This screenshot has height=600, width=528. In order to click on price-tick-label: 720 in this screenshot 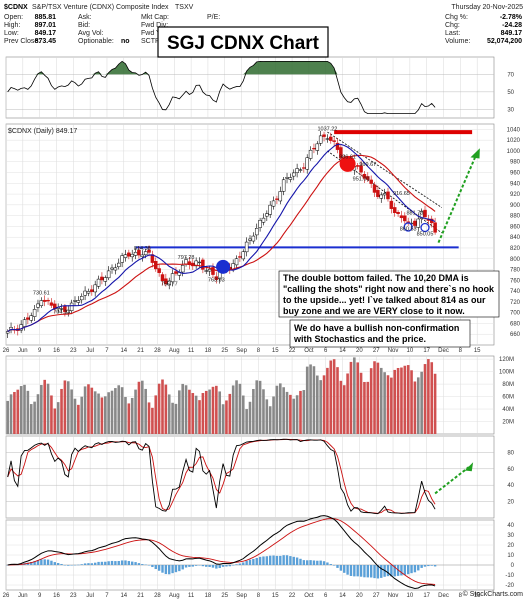, I will do `click(515, 303)`.